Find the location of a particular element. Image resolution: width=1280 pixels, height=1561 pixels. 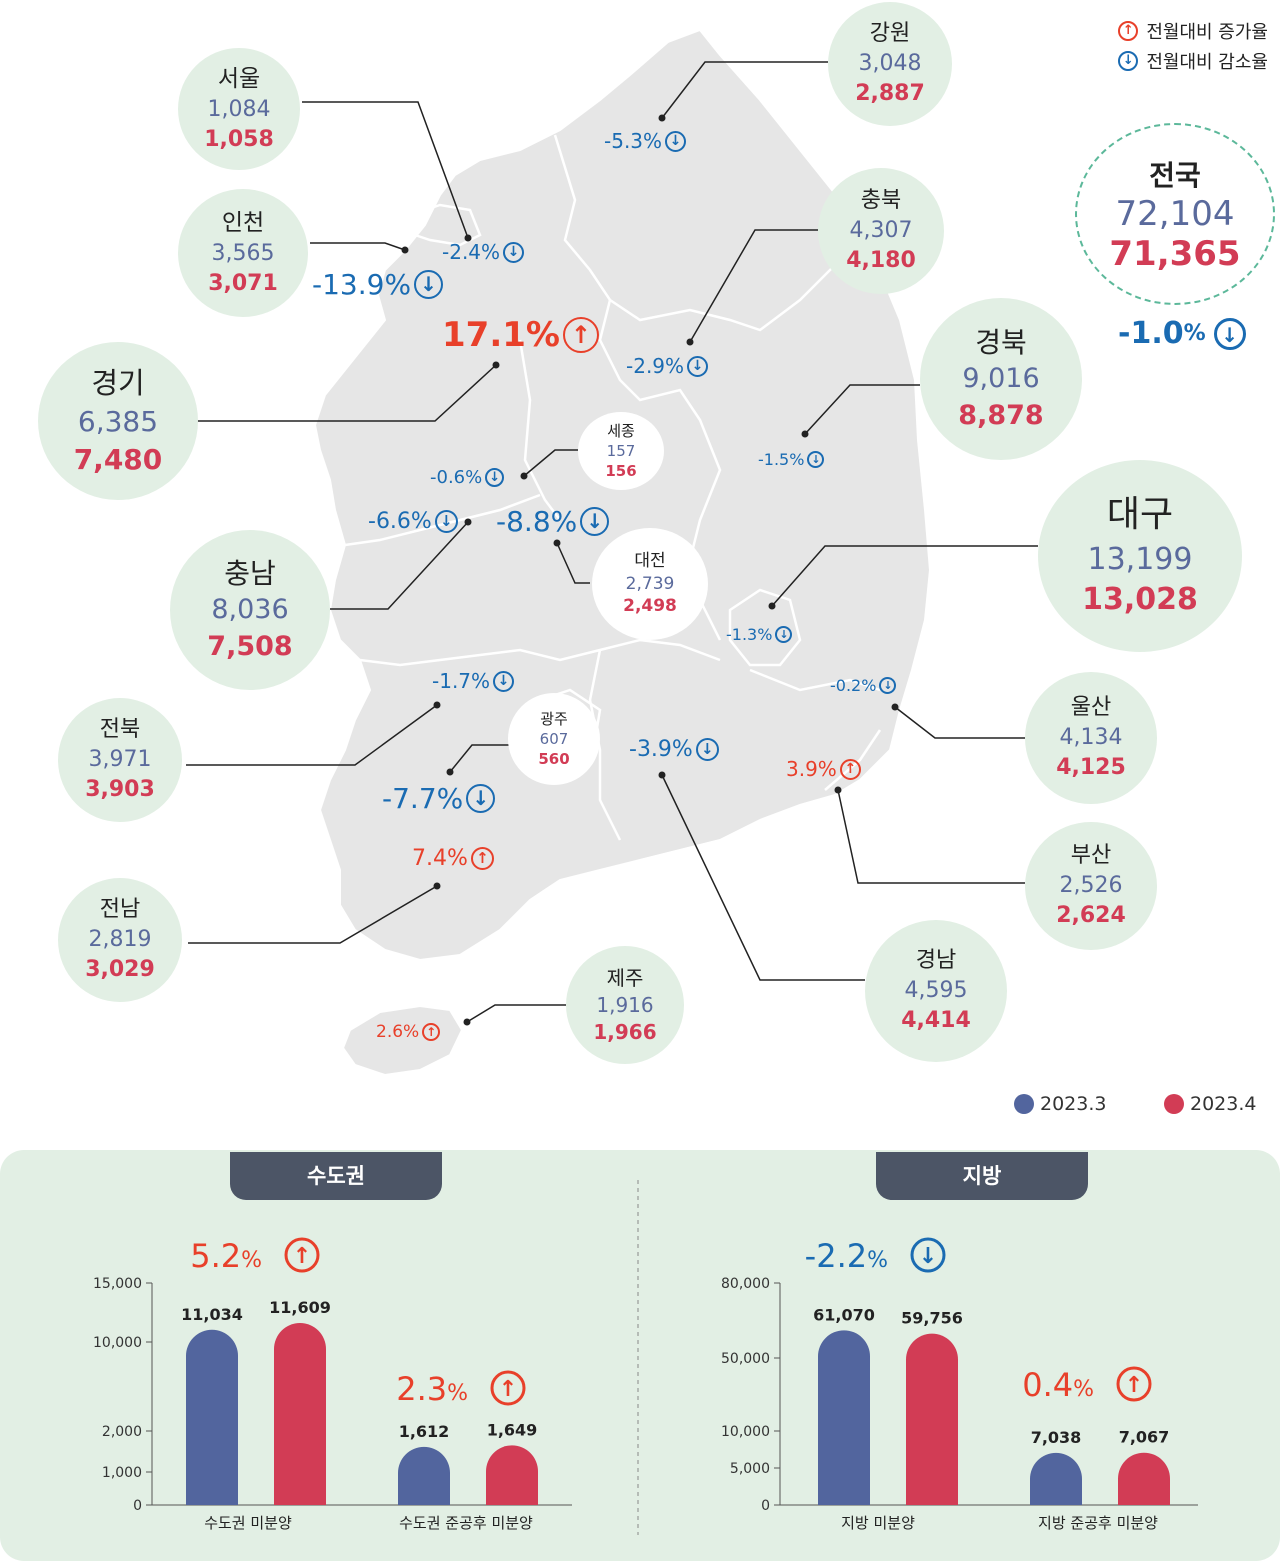

region-name: 충남 is located at coordinates (250, 573).